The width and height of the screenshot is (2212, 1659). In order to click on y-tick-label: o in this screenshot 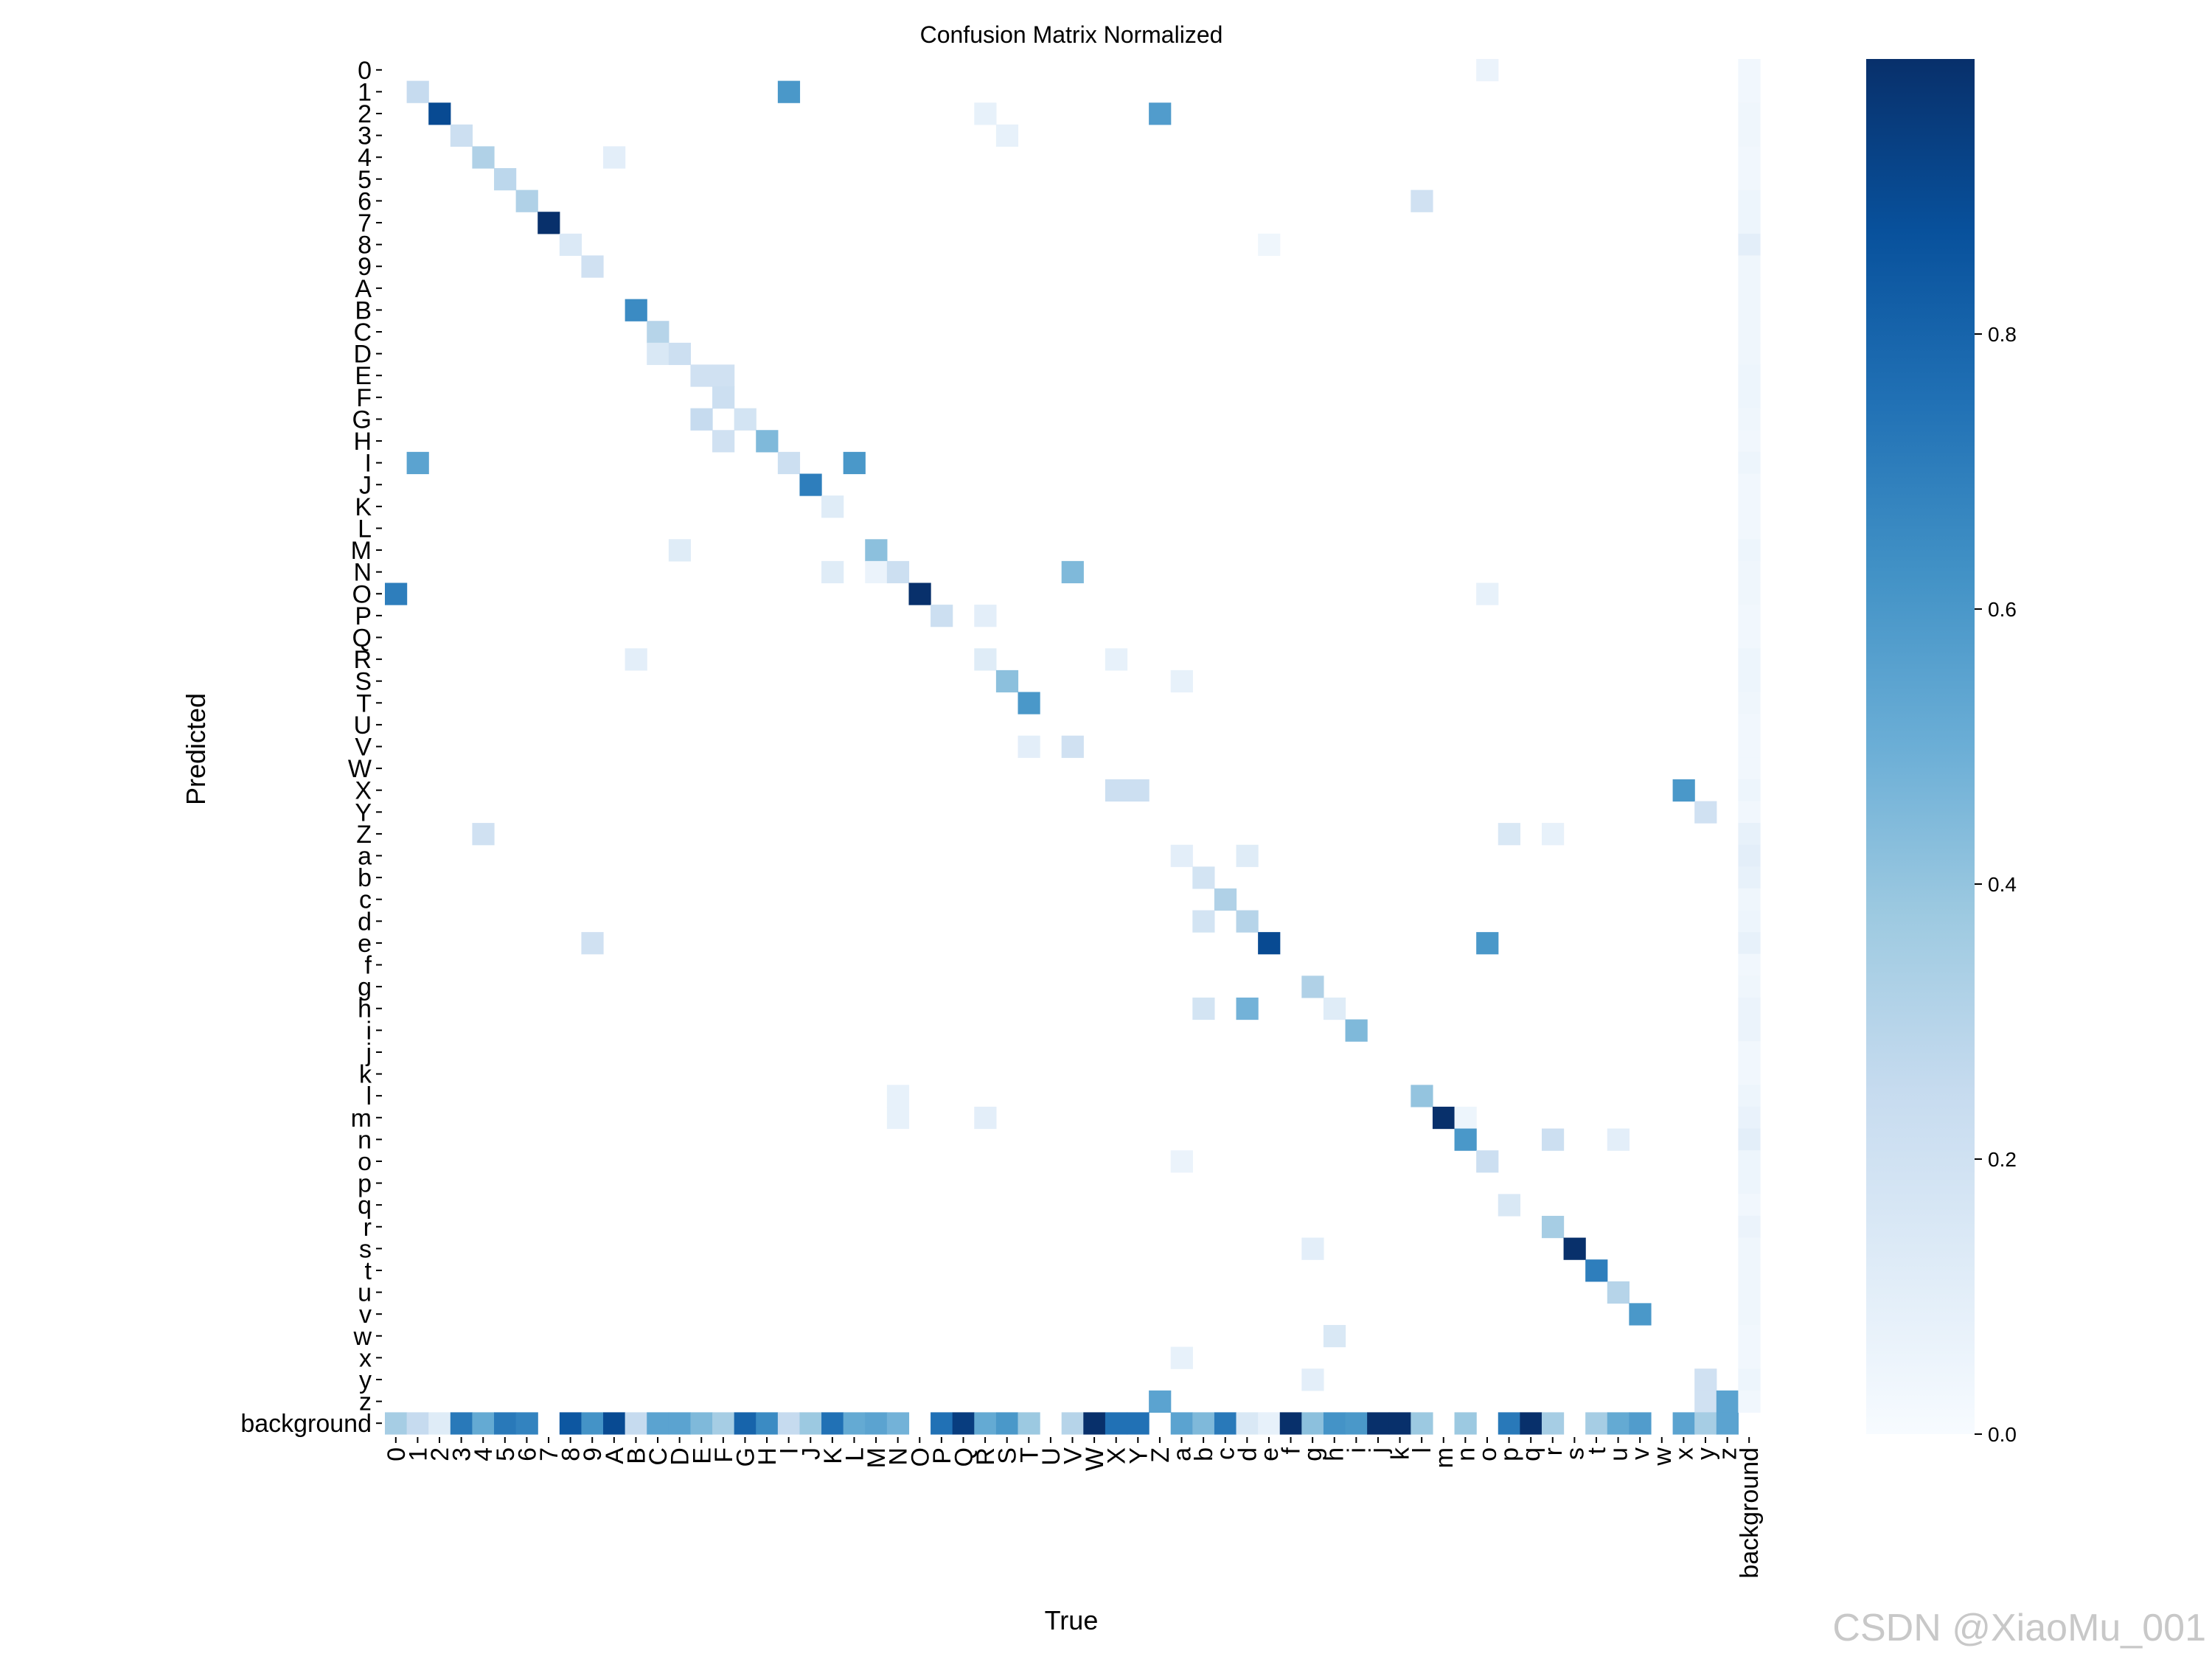, I will do `click(365, 1162)`.